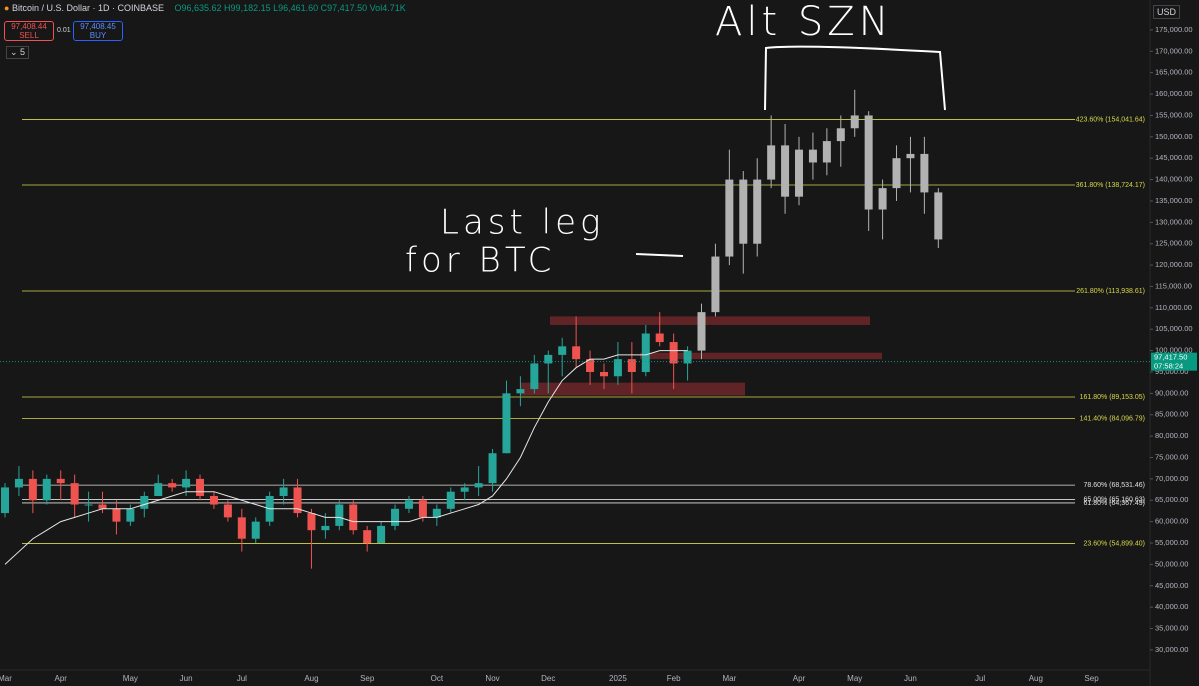 Image resolution: width=1199 pixels, height=686 pixels. What do you see at coordinates (799, 678) in the screenshot?
I see `x-tick-label: Apr` at bounding box center [799, 678].